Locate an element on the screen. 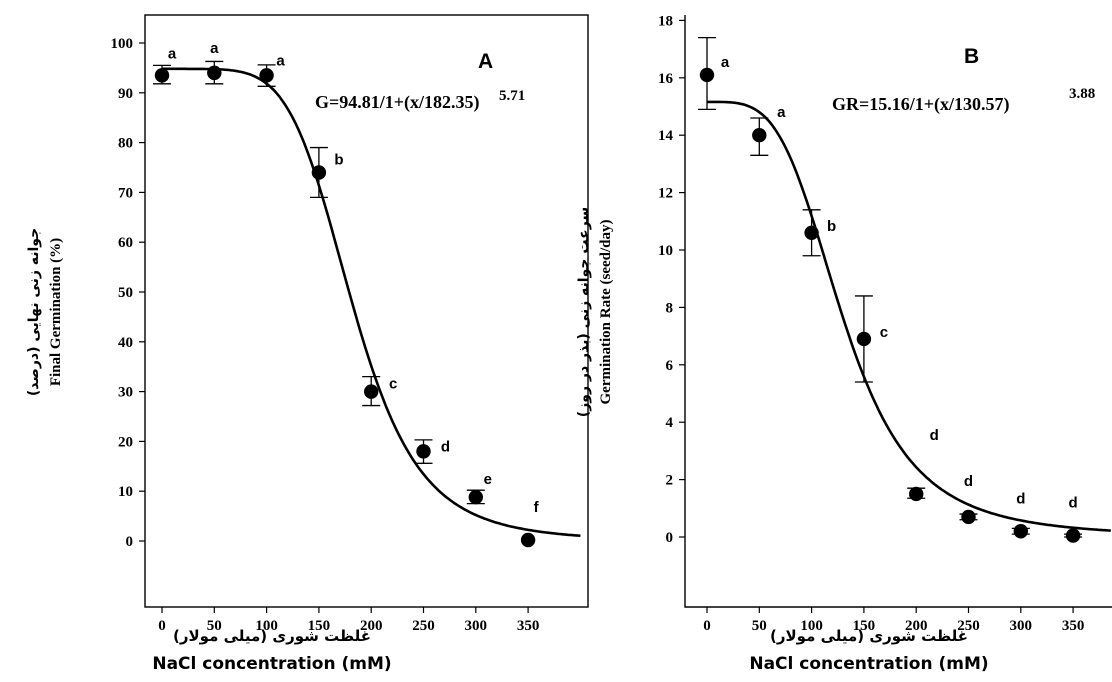 The height and width of the screenshot is (682, 1112). panel-a-ylabel-en: Final Germination (%) is located at coordinates (56, 312).